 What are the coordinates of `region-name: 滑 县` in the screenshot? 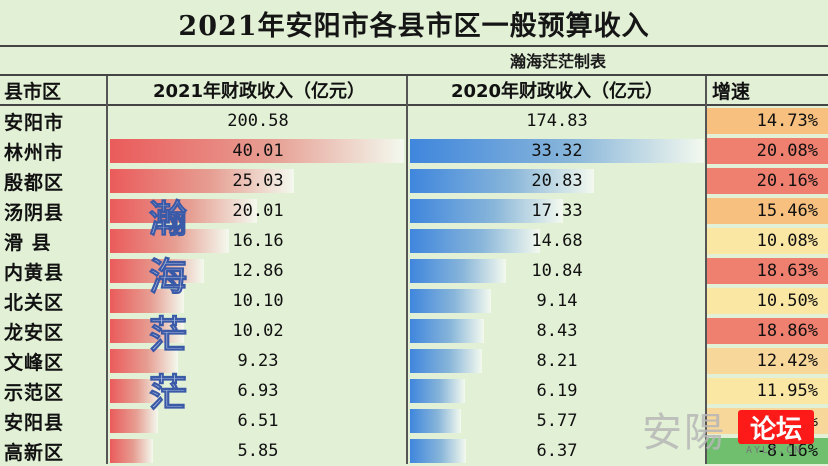 It's located at (28, 242).